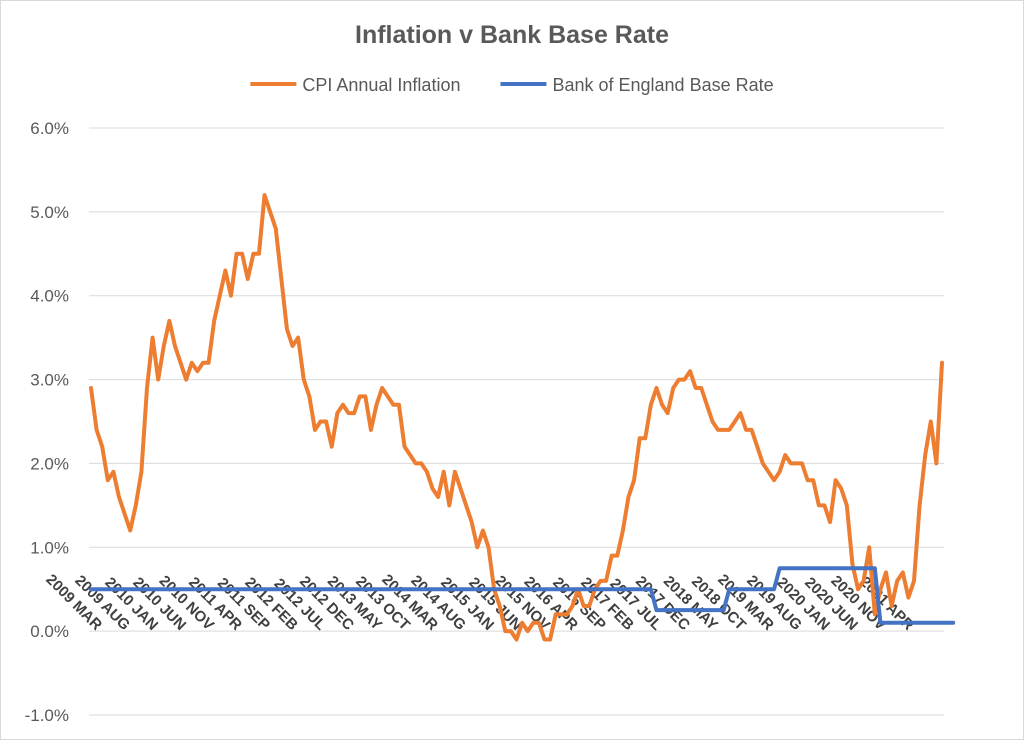  What do you see at coordinates (49, 296) in the screenshot?
I see `y-tick-label: 4.0%` at bounding box center [49, 296].